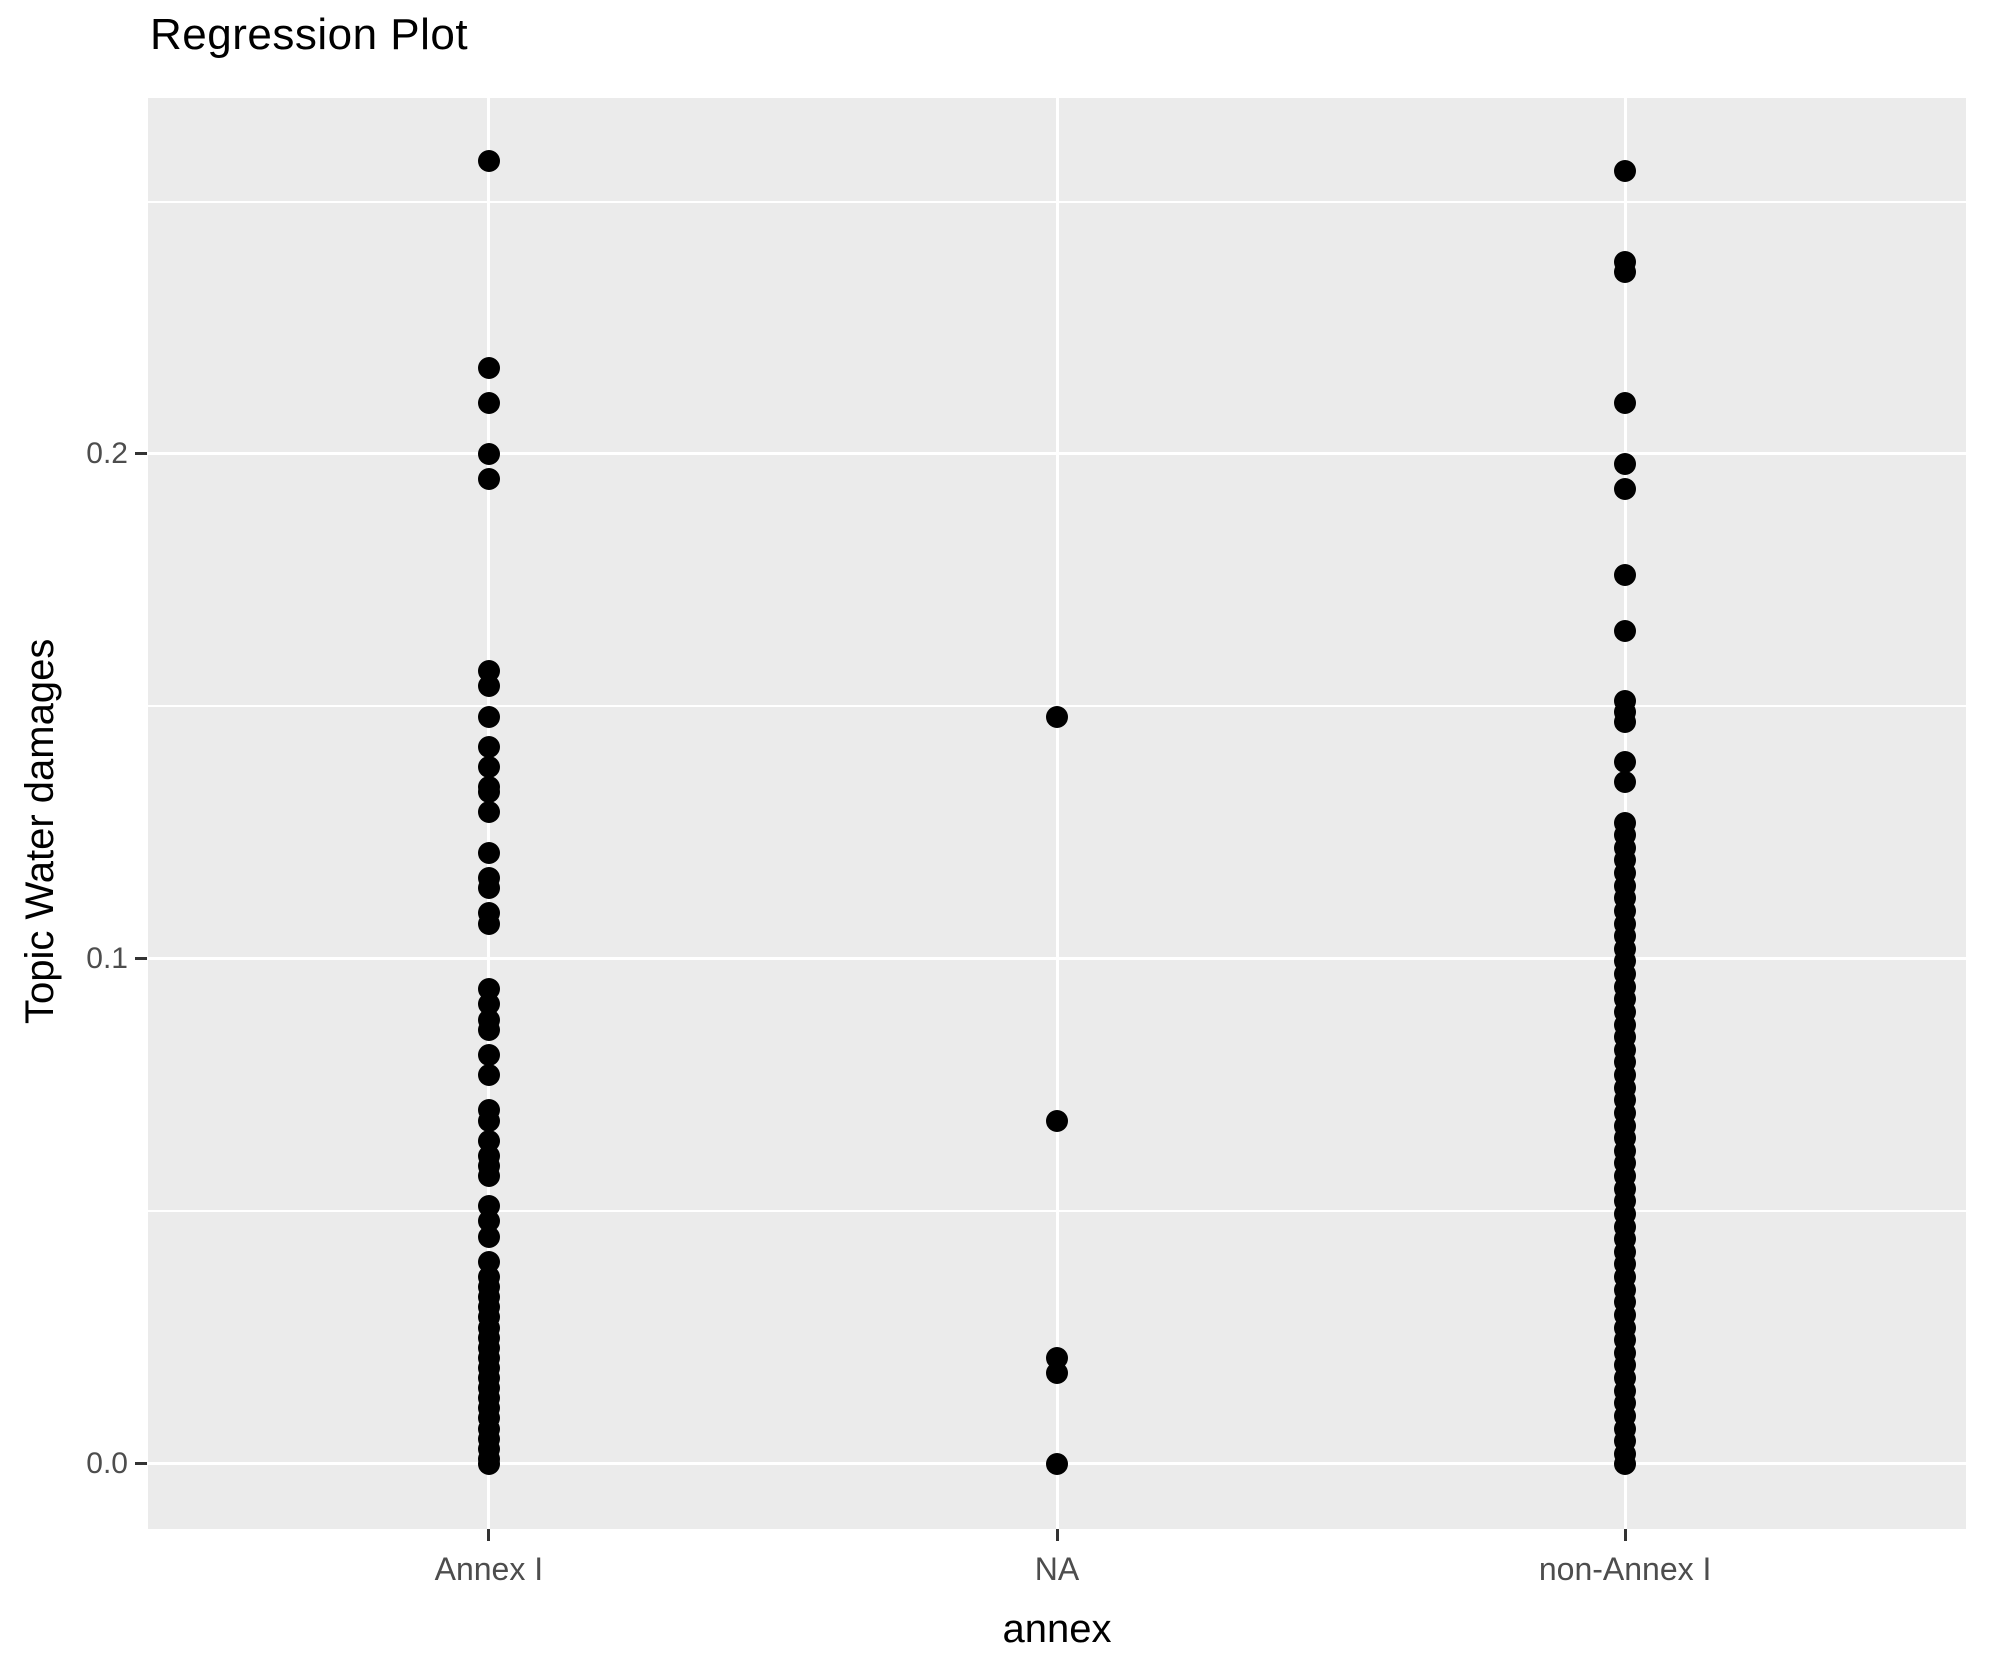  I want to click on x-tick-label: Annex I, so click(489, 1569).